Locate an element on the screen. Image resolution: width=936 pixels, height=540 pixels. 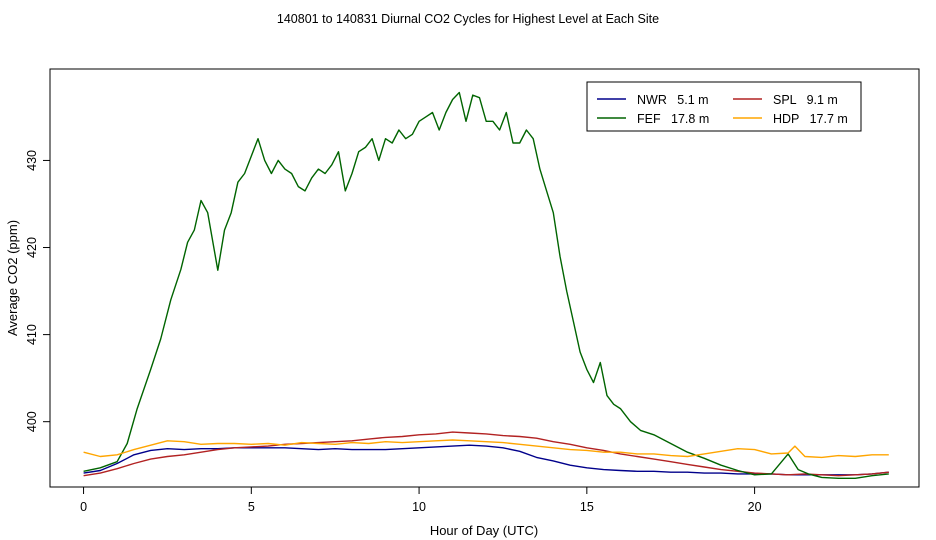
series-line-nwr is located at coordinates (486, 460).